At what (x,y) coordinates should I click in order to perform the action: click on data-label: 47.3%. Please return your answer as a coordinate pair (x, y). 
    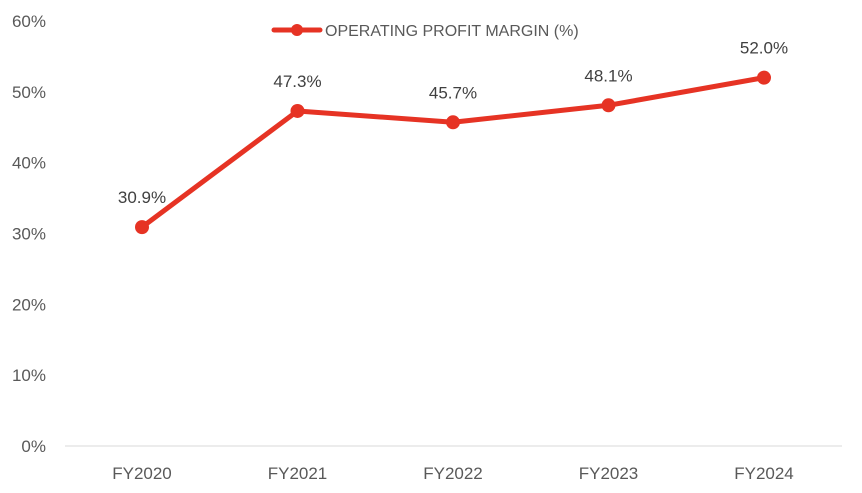
    Looking at the image, I should click on (297, 81).